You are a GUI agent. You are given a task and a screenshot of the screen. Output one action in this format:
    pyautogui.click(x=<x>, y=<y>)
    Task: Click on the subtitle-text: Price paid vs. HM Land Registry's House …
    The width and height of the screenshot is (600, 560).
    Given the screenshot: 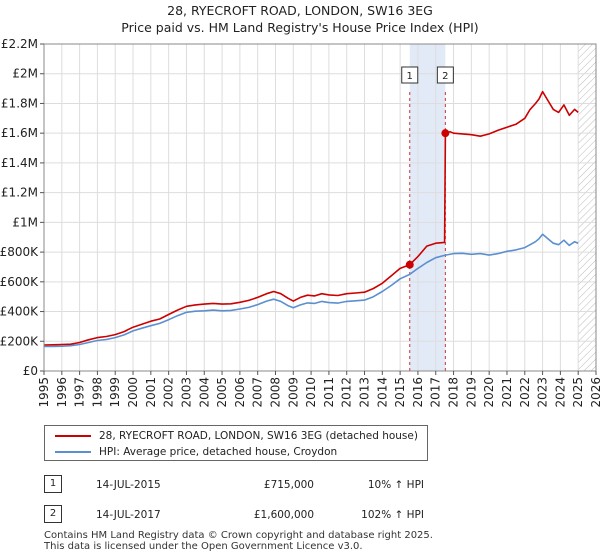 What is the action you would take?
    pyautogui.click(x=300, y=27)
    